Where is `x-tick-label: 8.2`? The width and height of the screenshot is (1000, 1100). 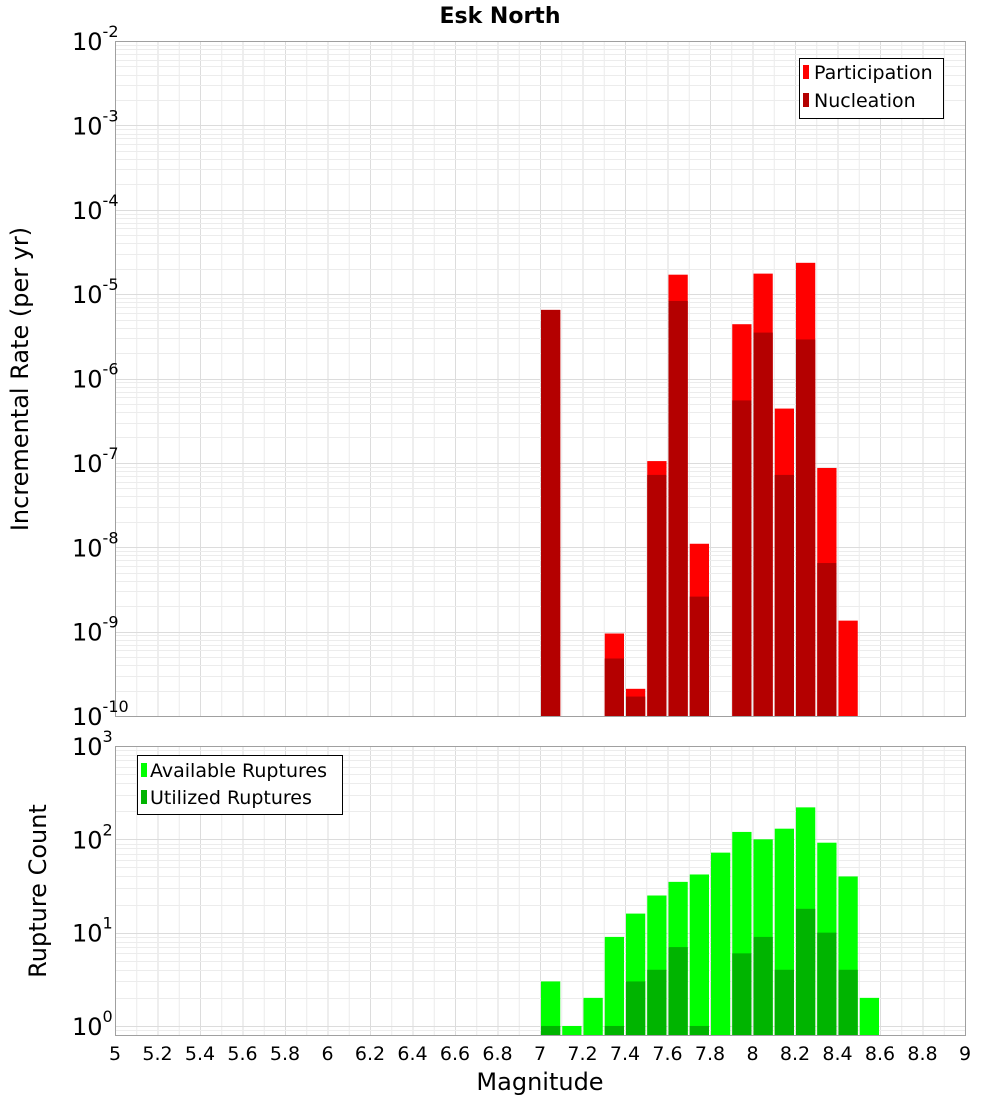 x-tick-label: 8.2 is located at coordinates (795, 1054).